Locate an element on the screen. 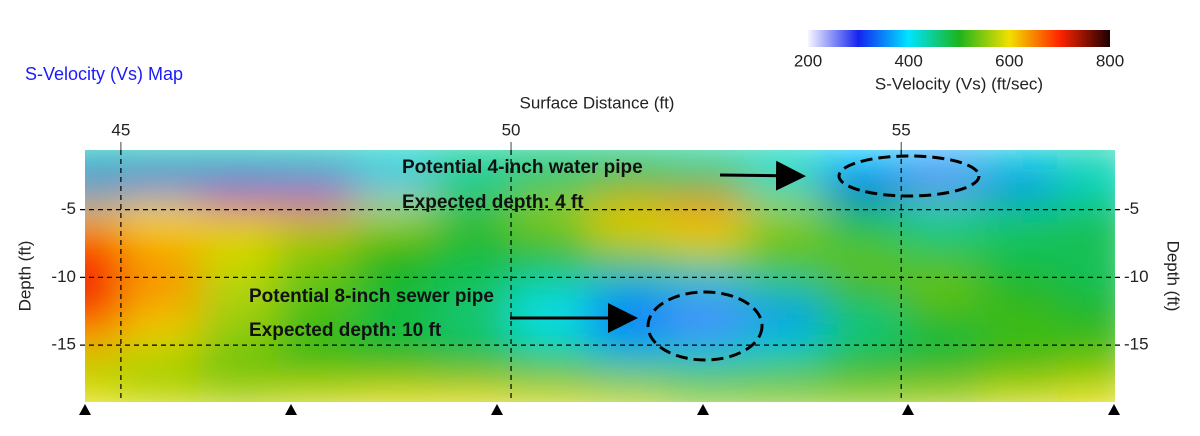  y-axis-label-right: Depth (ft) is located at coordinates (1173, 276).